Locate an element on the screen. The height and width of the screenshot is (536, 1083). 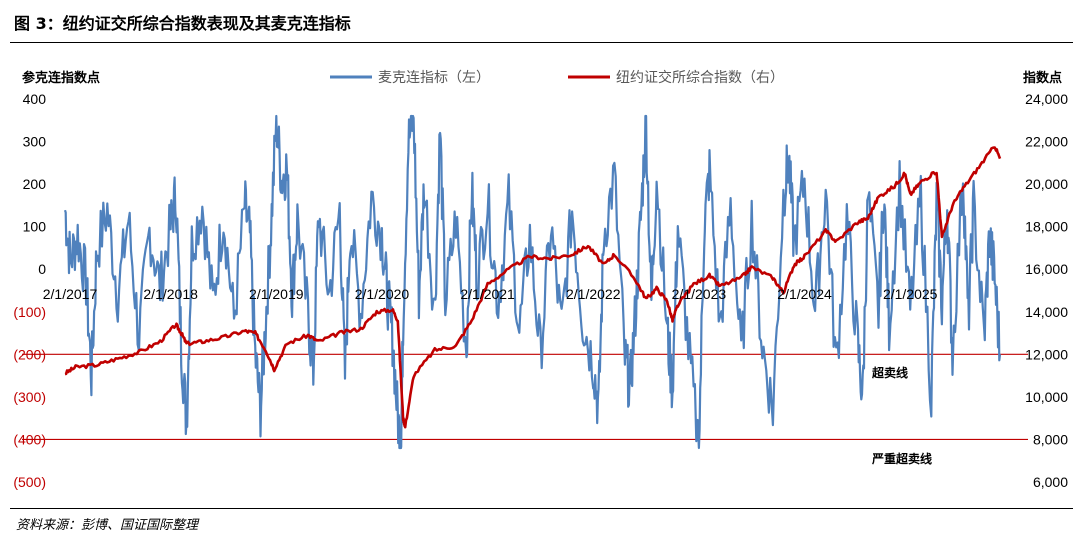
source-divider is located at coordinates (541, 508).